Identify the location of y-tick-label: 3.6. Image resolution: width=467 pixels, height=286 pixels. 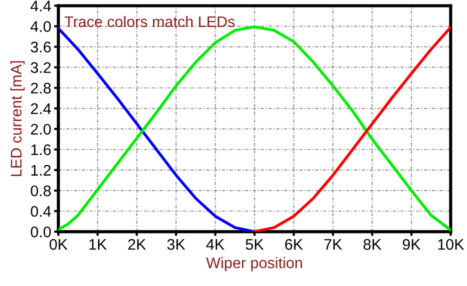
(40, 47).